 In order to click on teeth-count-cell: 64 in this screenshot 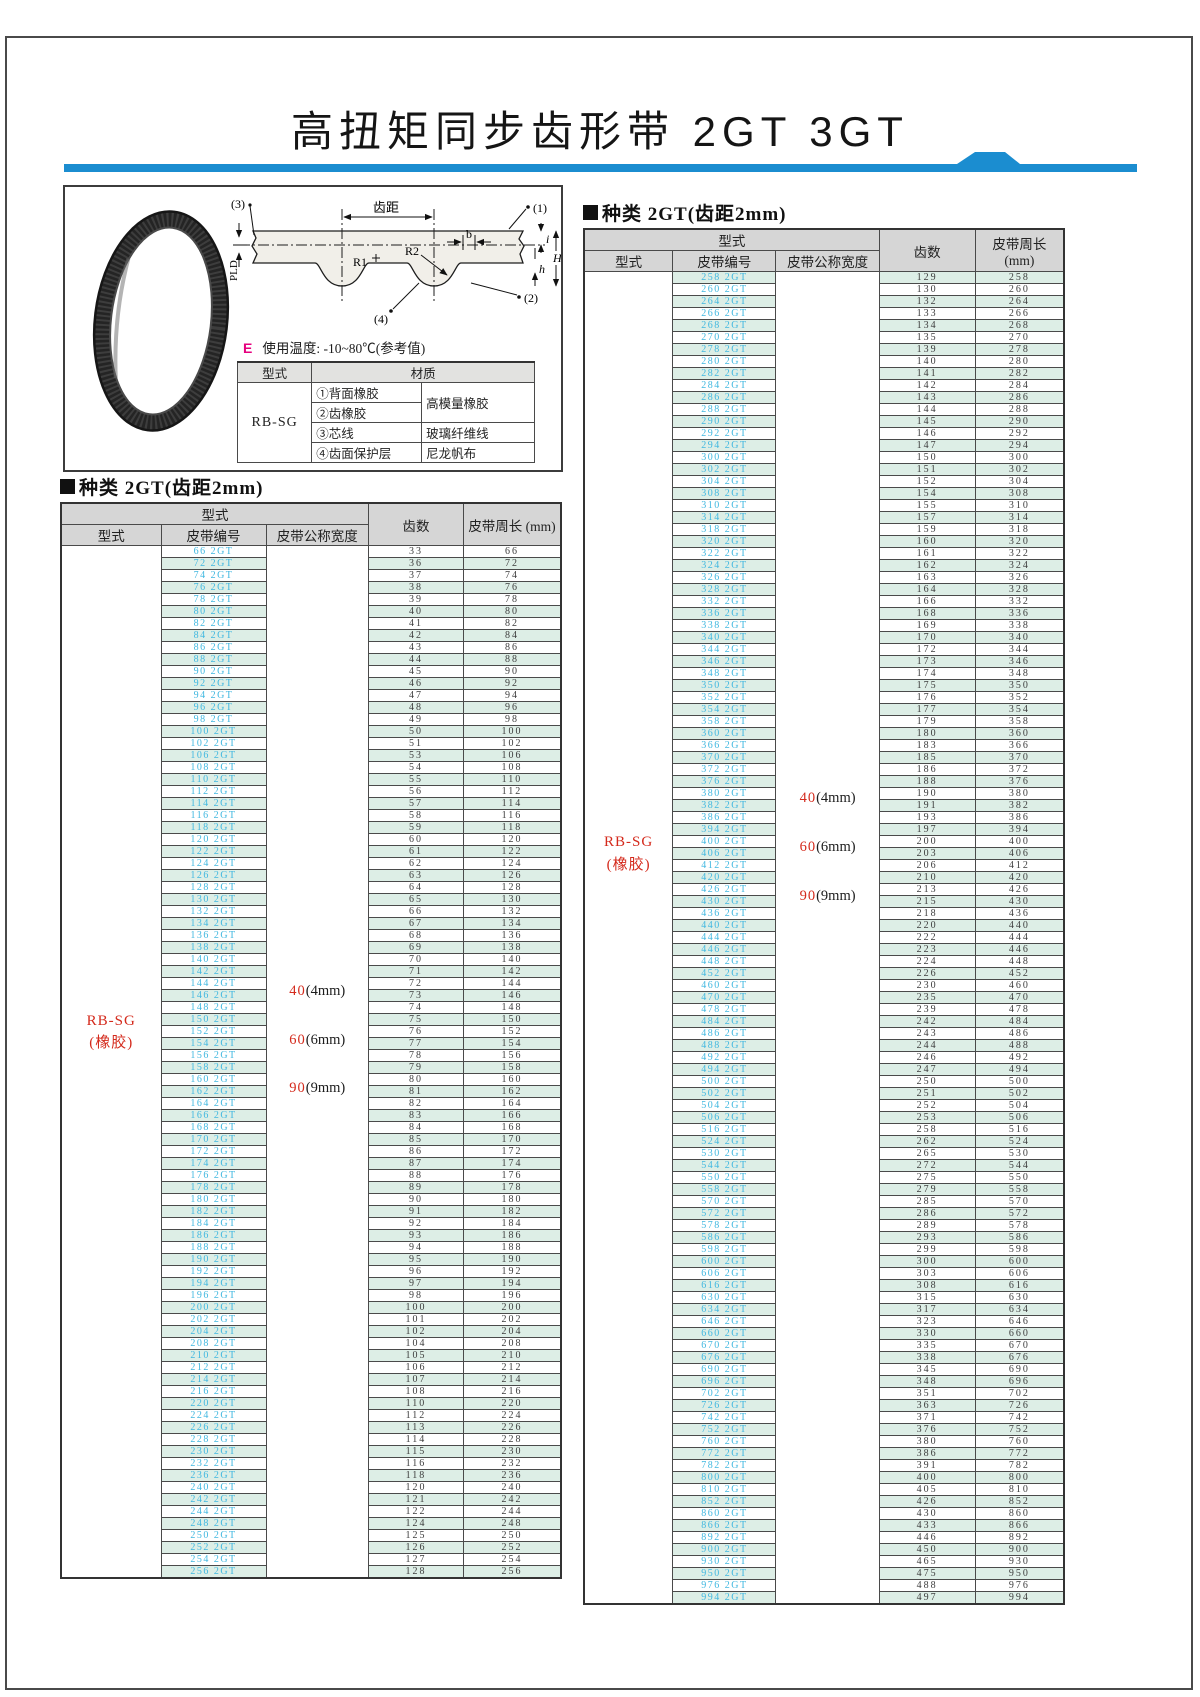, I will do `click(416, 887)`.